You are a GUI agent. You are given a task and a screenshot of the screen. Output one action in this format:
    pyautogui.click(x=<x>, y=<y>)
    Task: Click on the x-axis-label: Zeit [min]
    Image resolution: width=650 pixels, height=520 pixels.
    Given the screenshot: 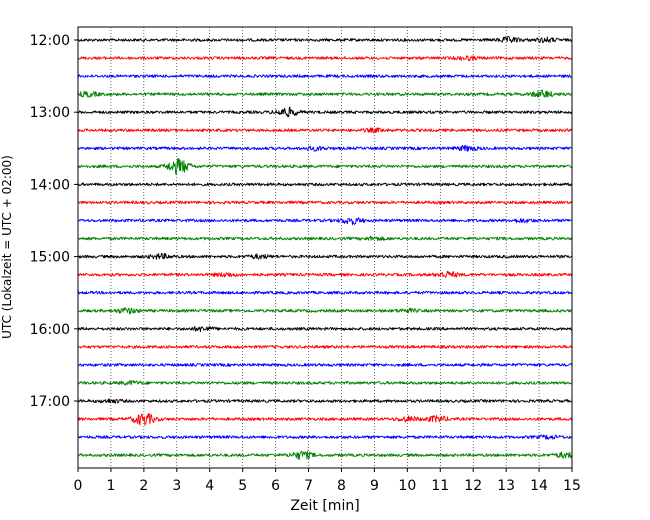 What is the action you would take?
    pyautogui.click(x=324, y=506)
    